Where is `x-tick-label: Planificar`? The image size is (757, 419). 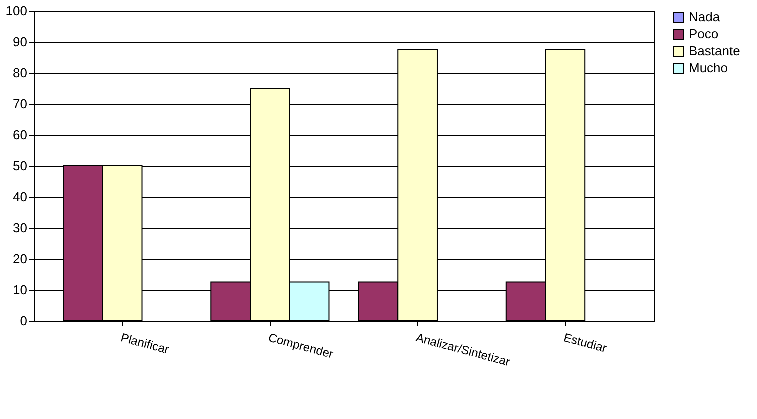 x-tick-label: Planificar is located at coordinates (145, 343).